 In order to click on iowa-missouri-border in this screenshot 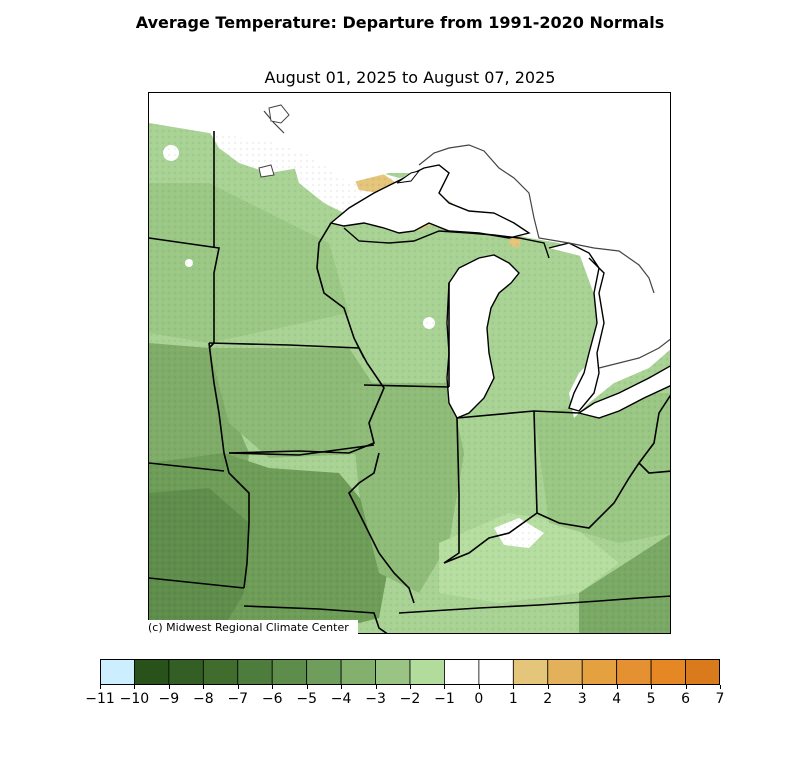, I will do `click(301, 450)`.